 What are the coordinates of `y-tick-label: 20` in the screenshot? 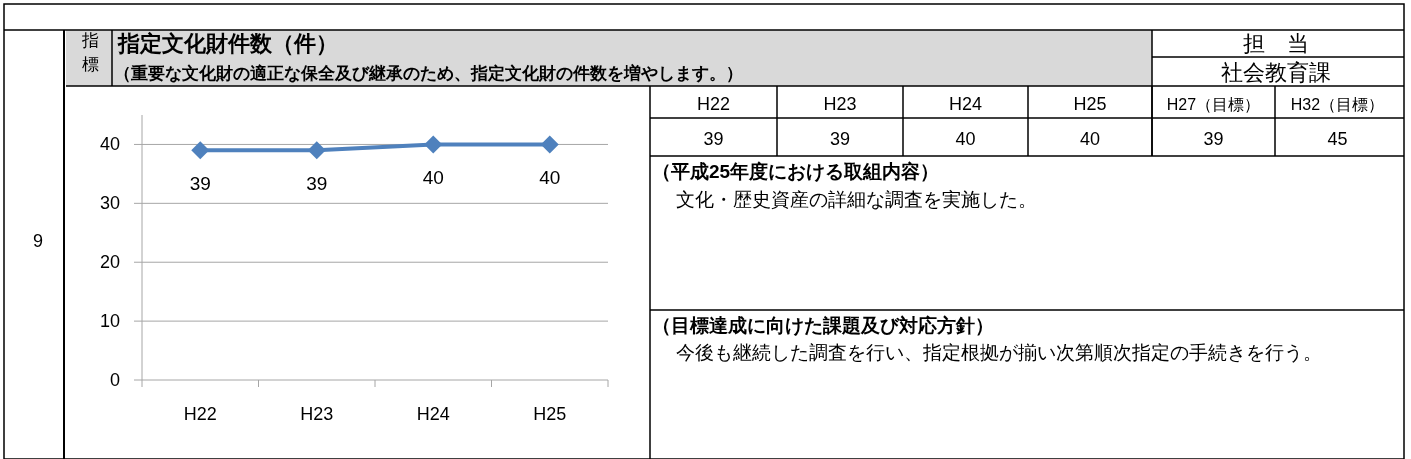 It's located at (109, 262).